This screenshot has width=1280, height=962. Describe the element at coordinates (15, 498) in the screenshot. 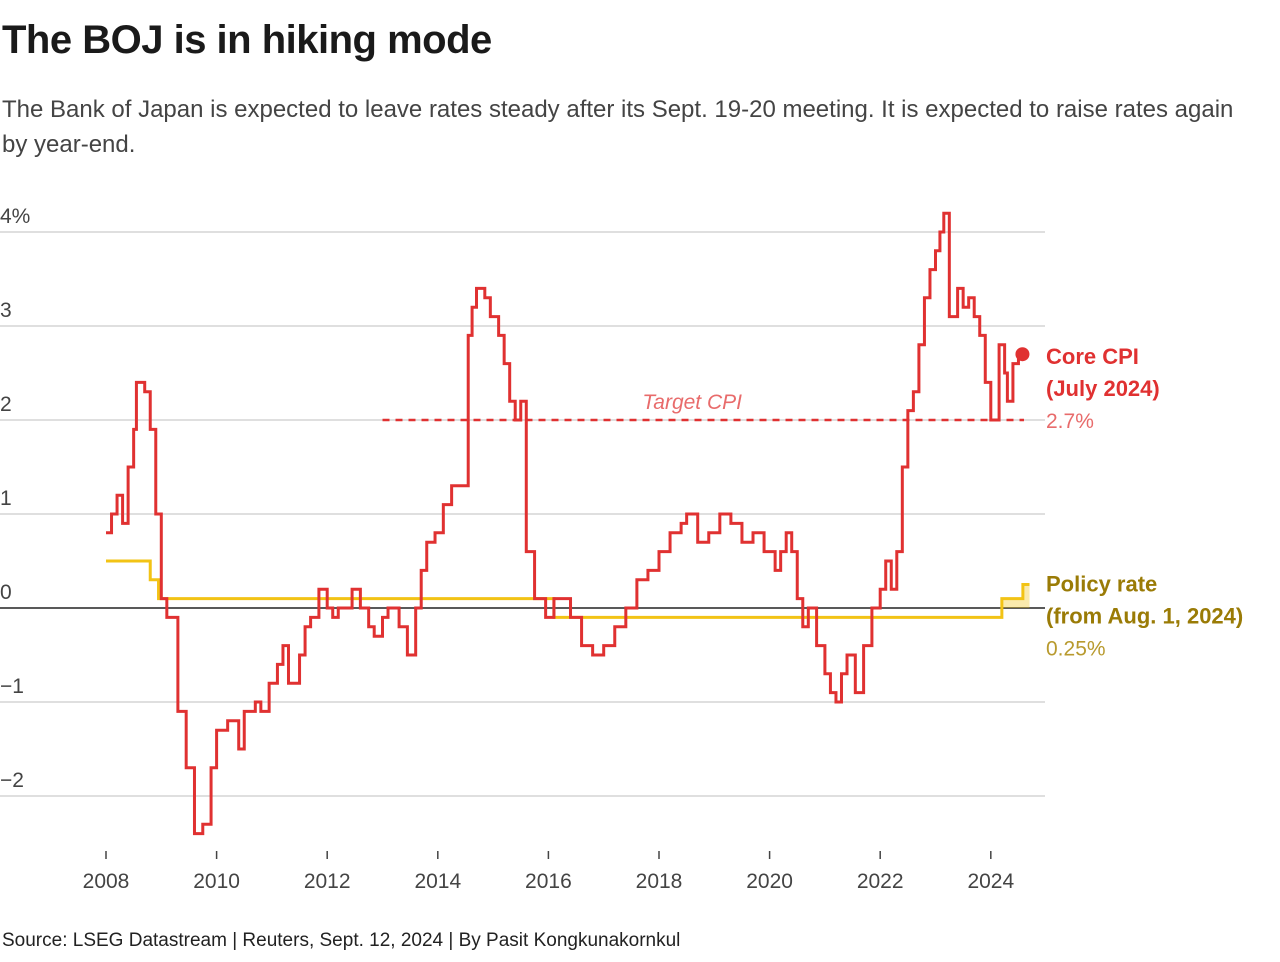

I see `y-axis: 4% 3 2 1 0 −1 −2` at that location.